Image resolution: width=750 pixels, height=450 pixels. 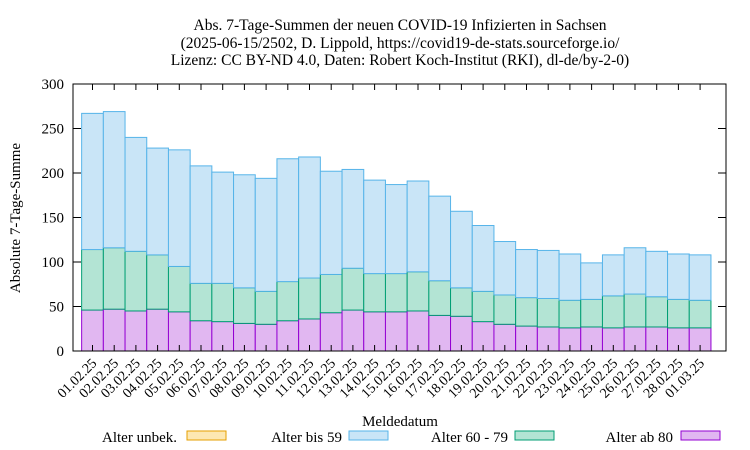 I want to click on y-axis-label: Absolute 7-Tage-Summe, so click(x=16, y=218).